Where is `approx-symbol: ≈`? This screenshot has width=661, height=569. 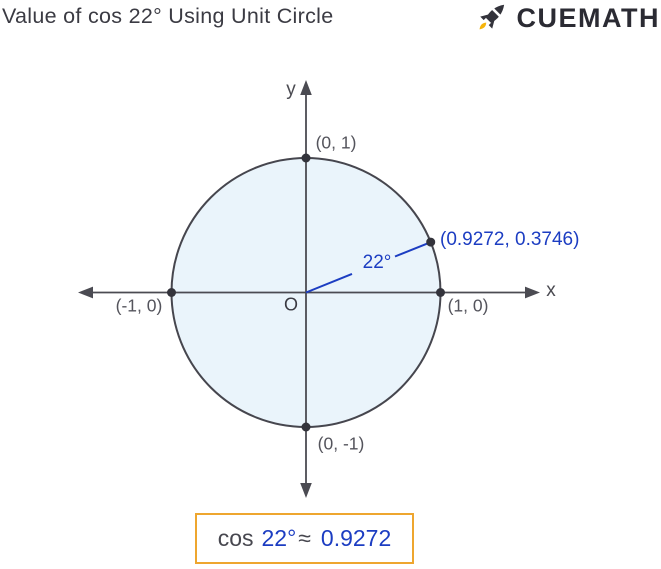 approx-symbol: ≈ is located at coordinates (304, 538).